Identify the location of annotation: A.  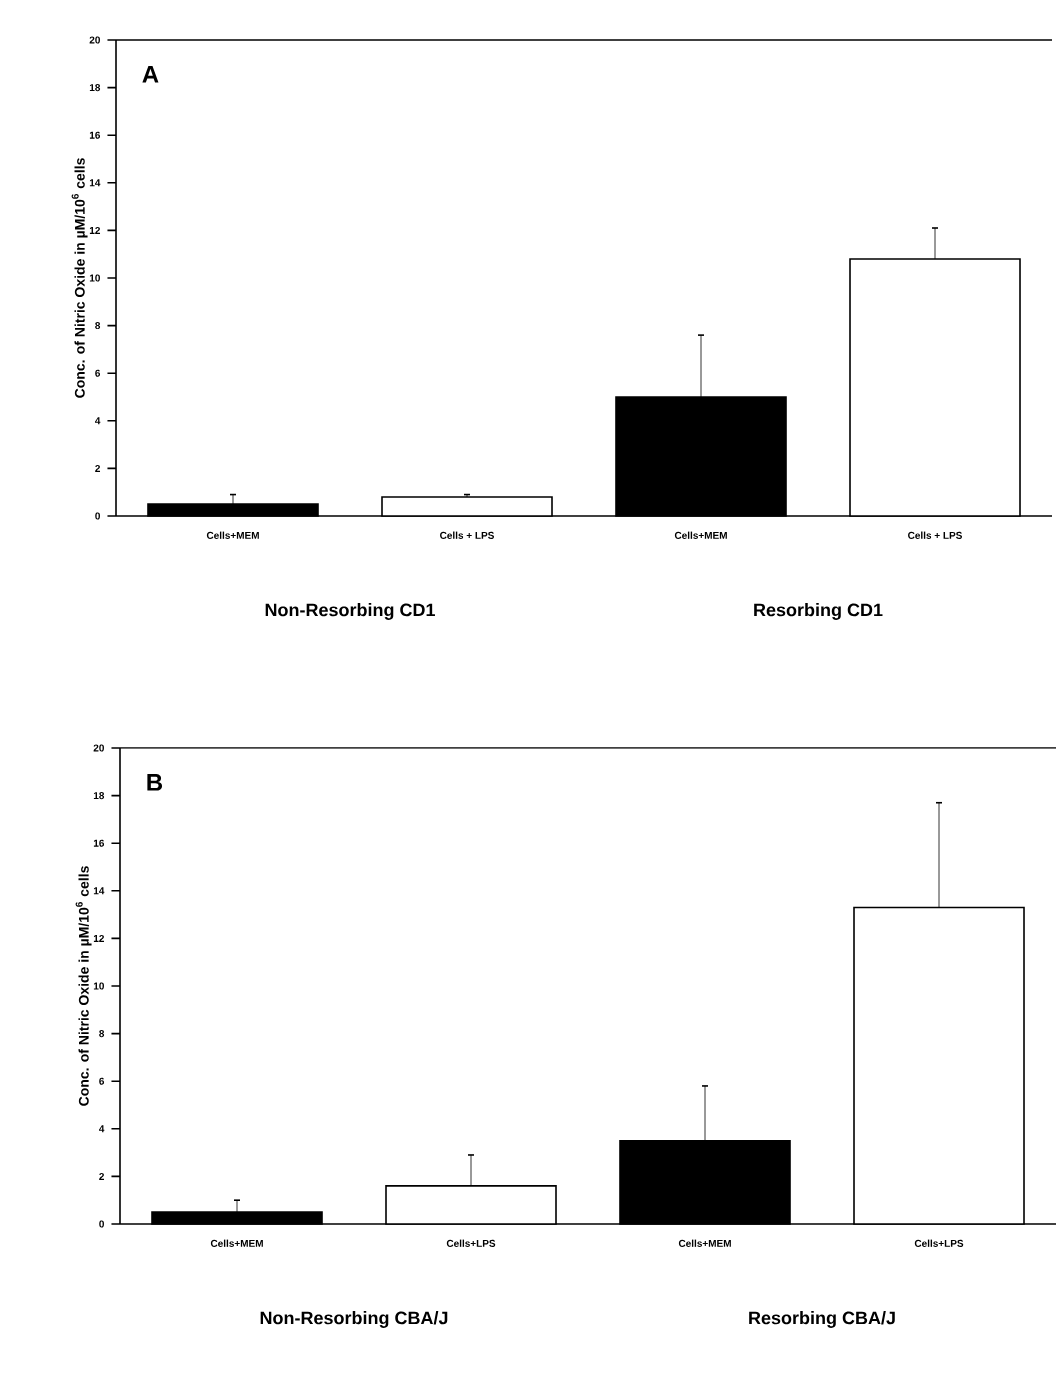
(150, 74).